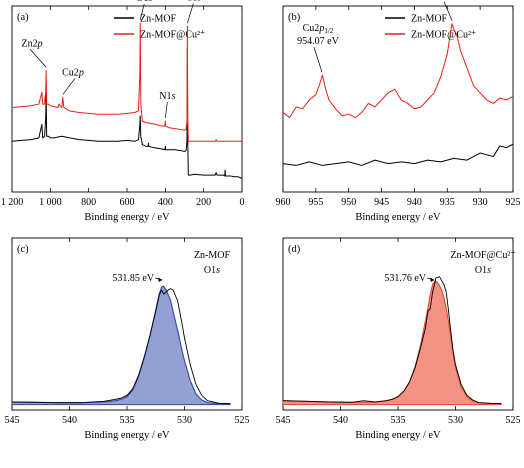  What do you see at coordinates (513, 202) in the screenshot?
I see `x-tick-label: 925` at bounding box center [513, 202].